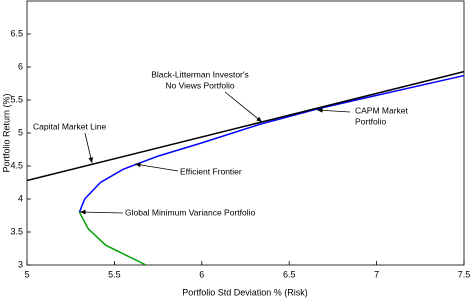 The height and width of the screenshot is (305, 474). I want to click on annotation-text: Efficient Frontier, so click(211, 171).